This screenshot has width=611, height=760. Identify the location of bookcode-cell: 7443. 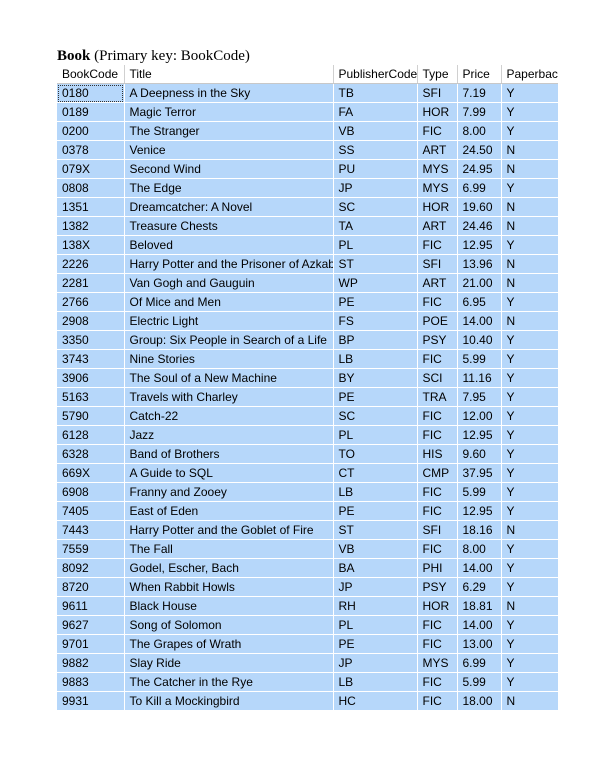
(91, 530).